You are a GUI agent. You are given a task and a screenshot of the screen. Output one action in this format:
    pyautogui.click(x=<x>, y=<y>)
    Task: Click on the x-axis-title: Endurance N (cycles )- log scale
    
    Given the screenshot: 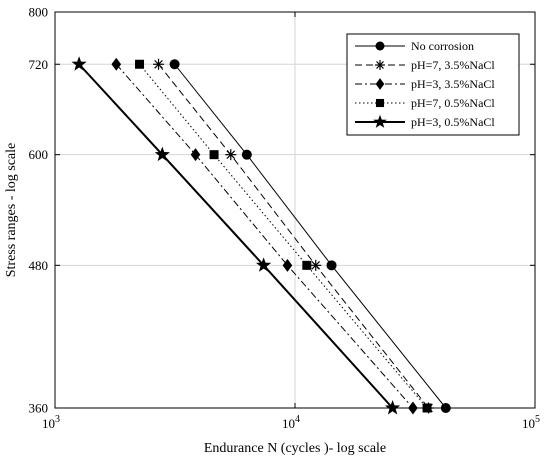 What is the action you would take?
    pyautogui.click(x=295, y=448)
    